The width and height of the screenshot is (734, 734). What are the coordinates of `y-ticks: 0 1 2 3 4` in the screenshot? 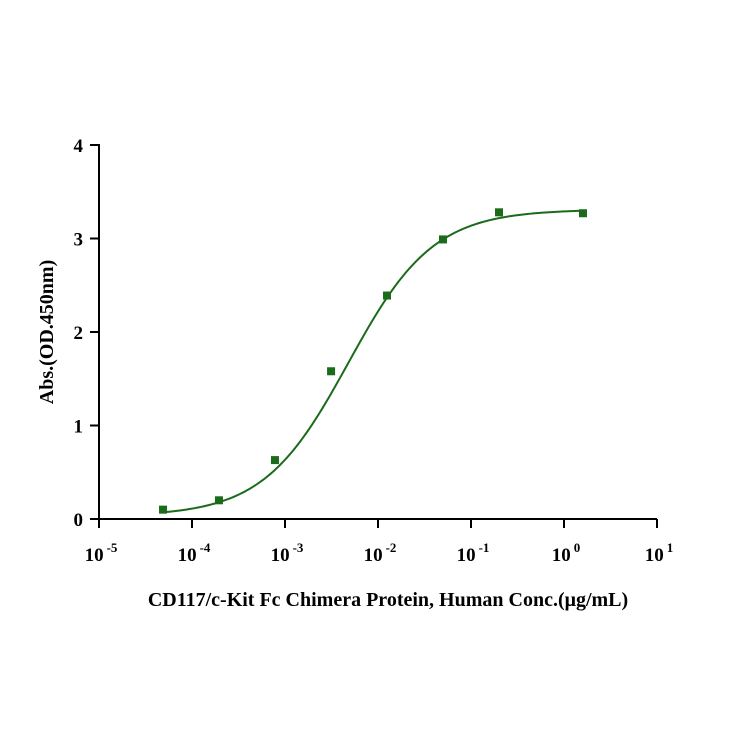 It's located at (86, 333).